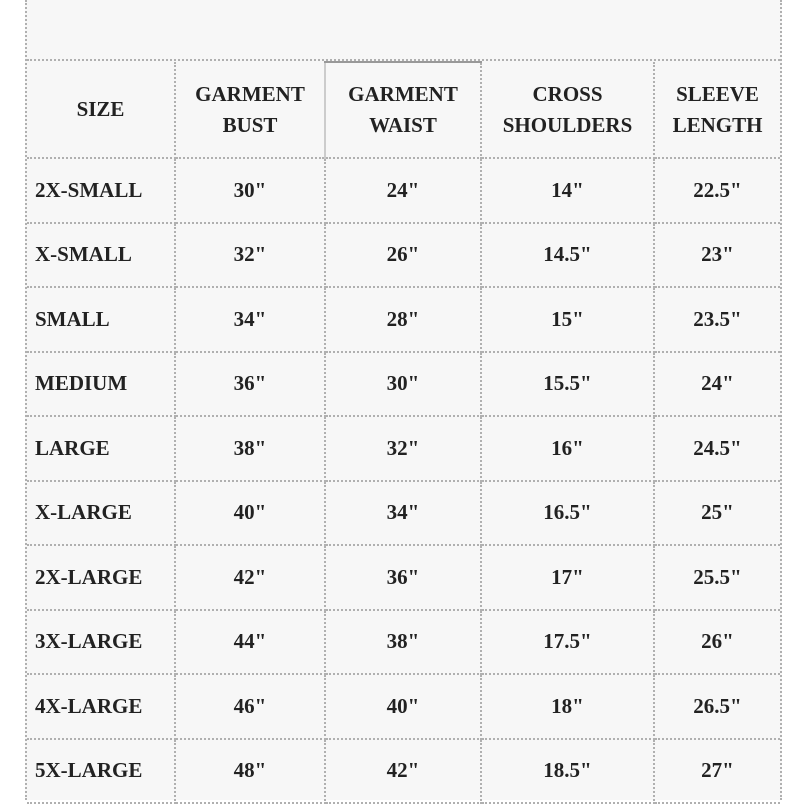 The image size is (800, 804). Describe the element at coordinates (716, 706) in the screenshot. I see `measurement-cell: 26.5"` at that location.